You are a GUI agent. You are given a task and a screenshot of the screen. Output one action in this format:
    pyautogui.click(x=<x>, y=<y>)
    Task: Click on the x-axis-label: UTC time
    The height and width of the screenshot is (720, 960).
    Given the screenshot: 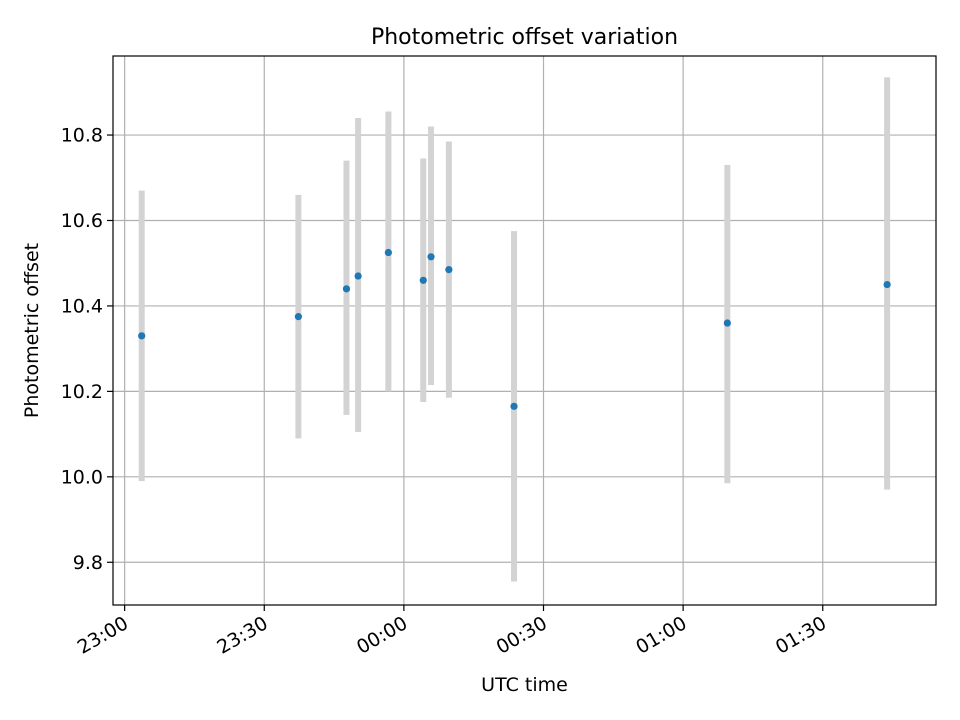 What is the action you would take?
    pyautogui.click(x=524, y=685)
    